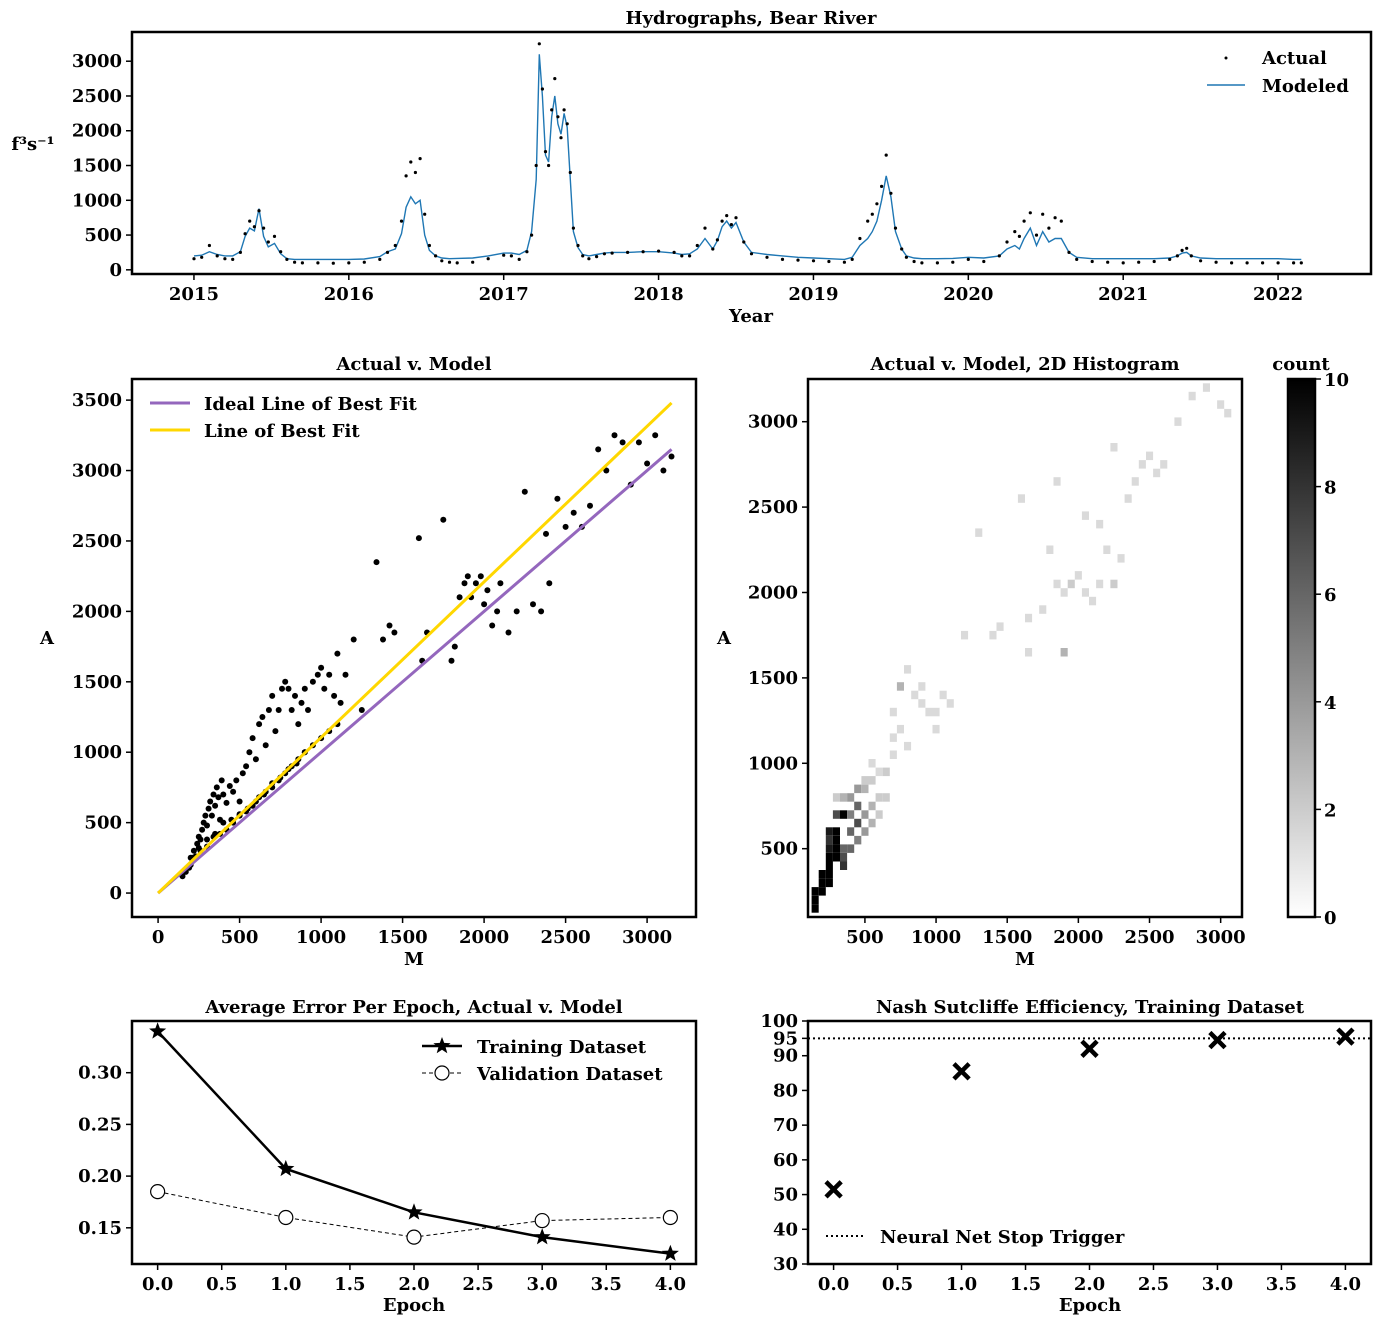  Describe the element at coordinates (1123, 294) in the screenshot. I see `x-tick-label: 2021` at that location.